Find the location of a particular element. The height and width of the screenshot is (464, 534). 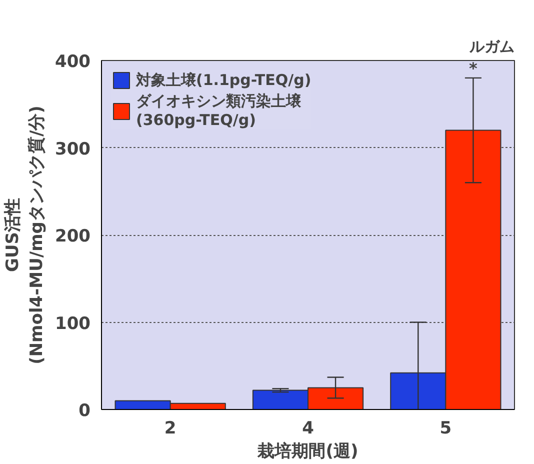

y-tick-label: 200 is located at coordinates (73, 236).